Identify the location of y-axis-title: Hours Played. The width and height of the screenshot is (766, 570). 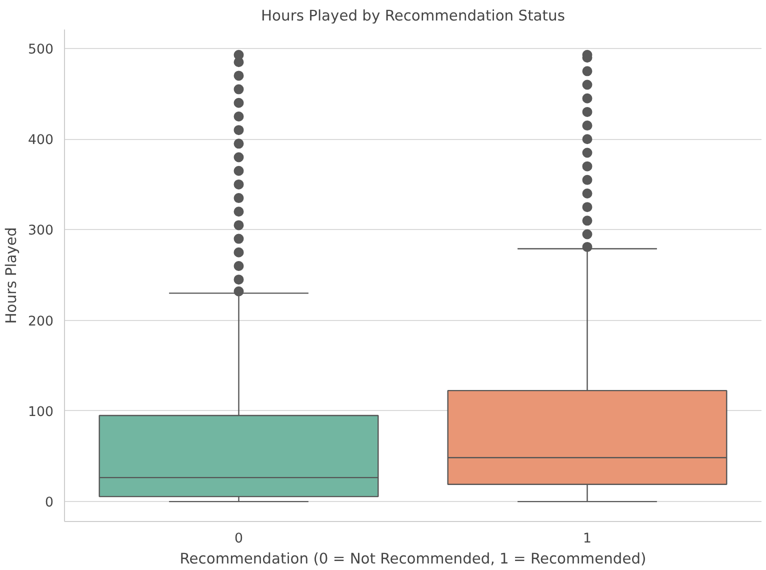
(11, 275).